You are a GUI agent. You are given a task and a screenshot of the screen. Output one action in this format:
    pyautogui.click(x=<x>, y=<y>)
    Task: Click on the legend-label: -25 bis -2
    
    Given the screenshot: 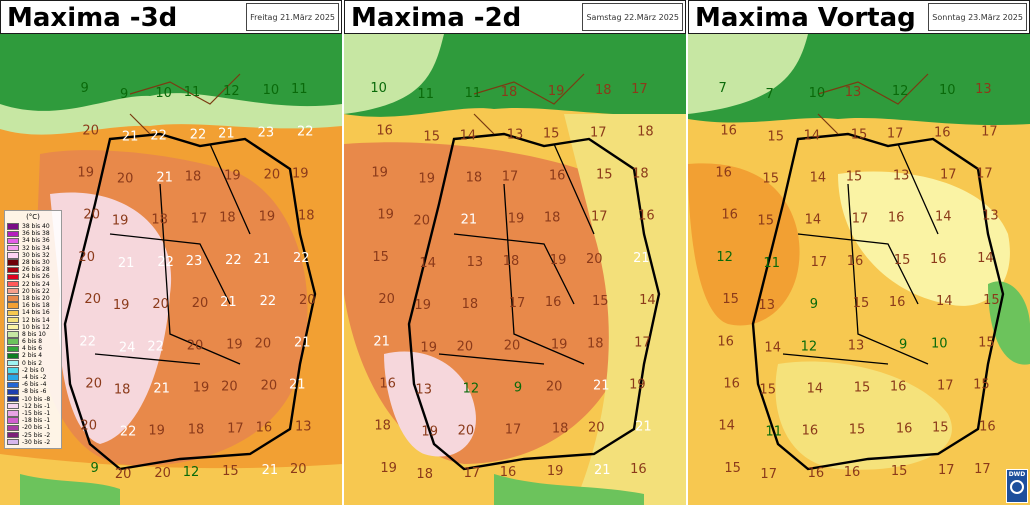 What is the action you would take?
    pyautogui.click(x=36, y=435)
    